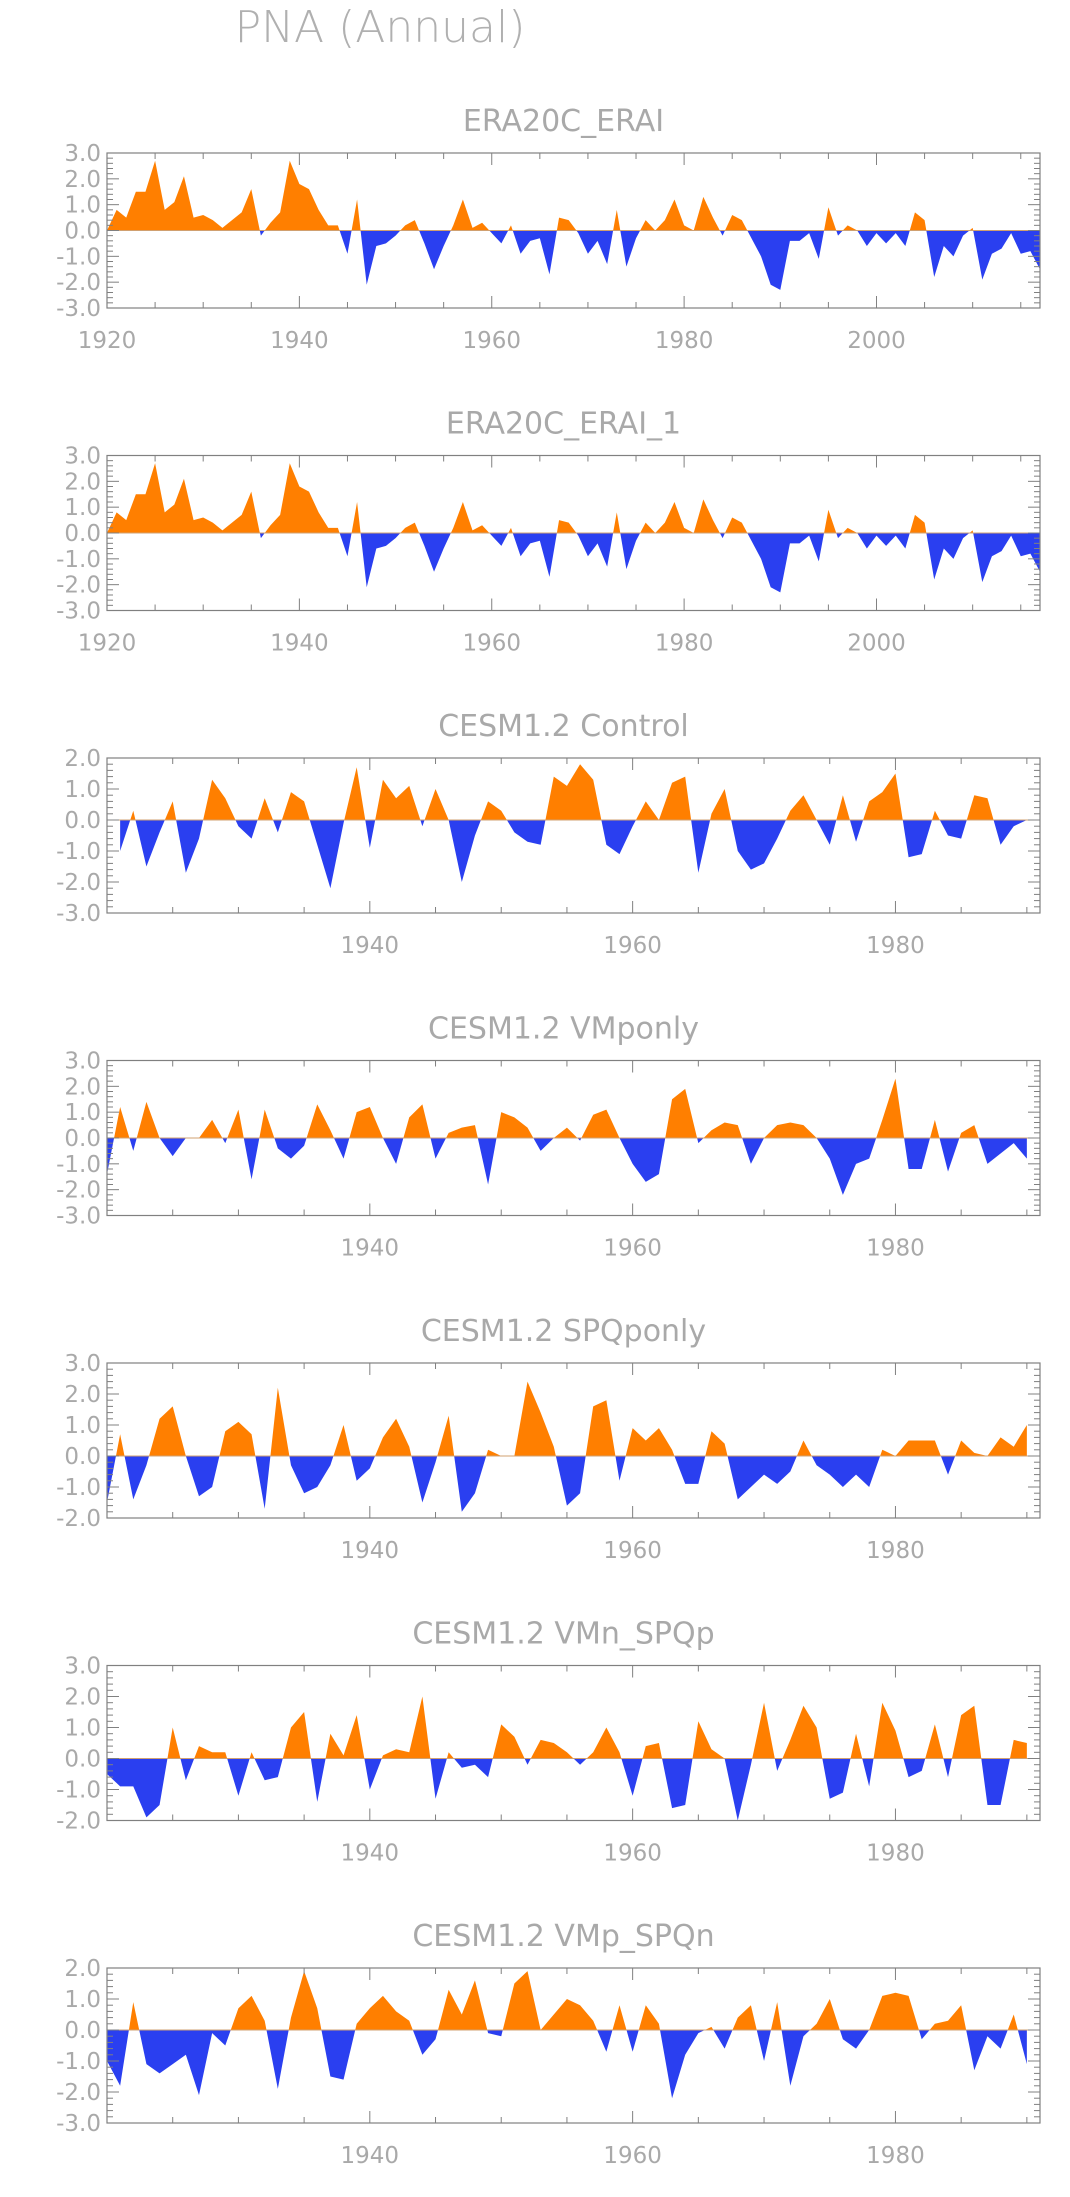 The image size is (1070, 2197). I want to click on panel-title: ERA20C_ERAI_1, so click(563, 424).